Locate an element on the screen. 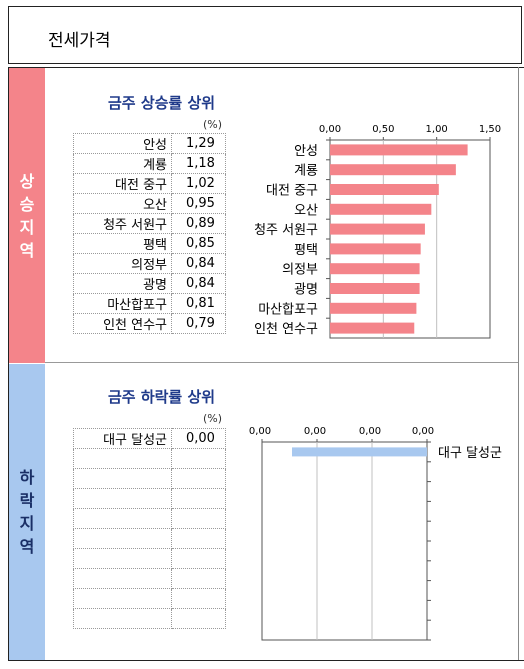 Image resolution: width=524 pixels, height=669 pixels. fall-unit-label: (%) is located at coordinates (213, 418).